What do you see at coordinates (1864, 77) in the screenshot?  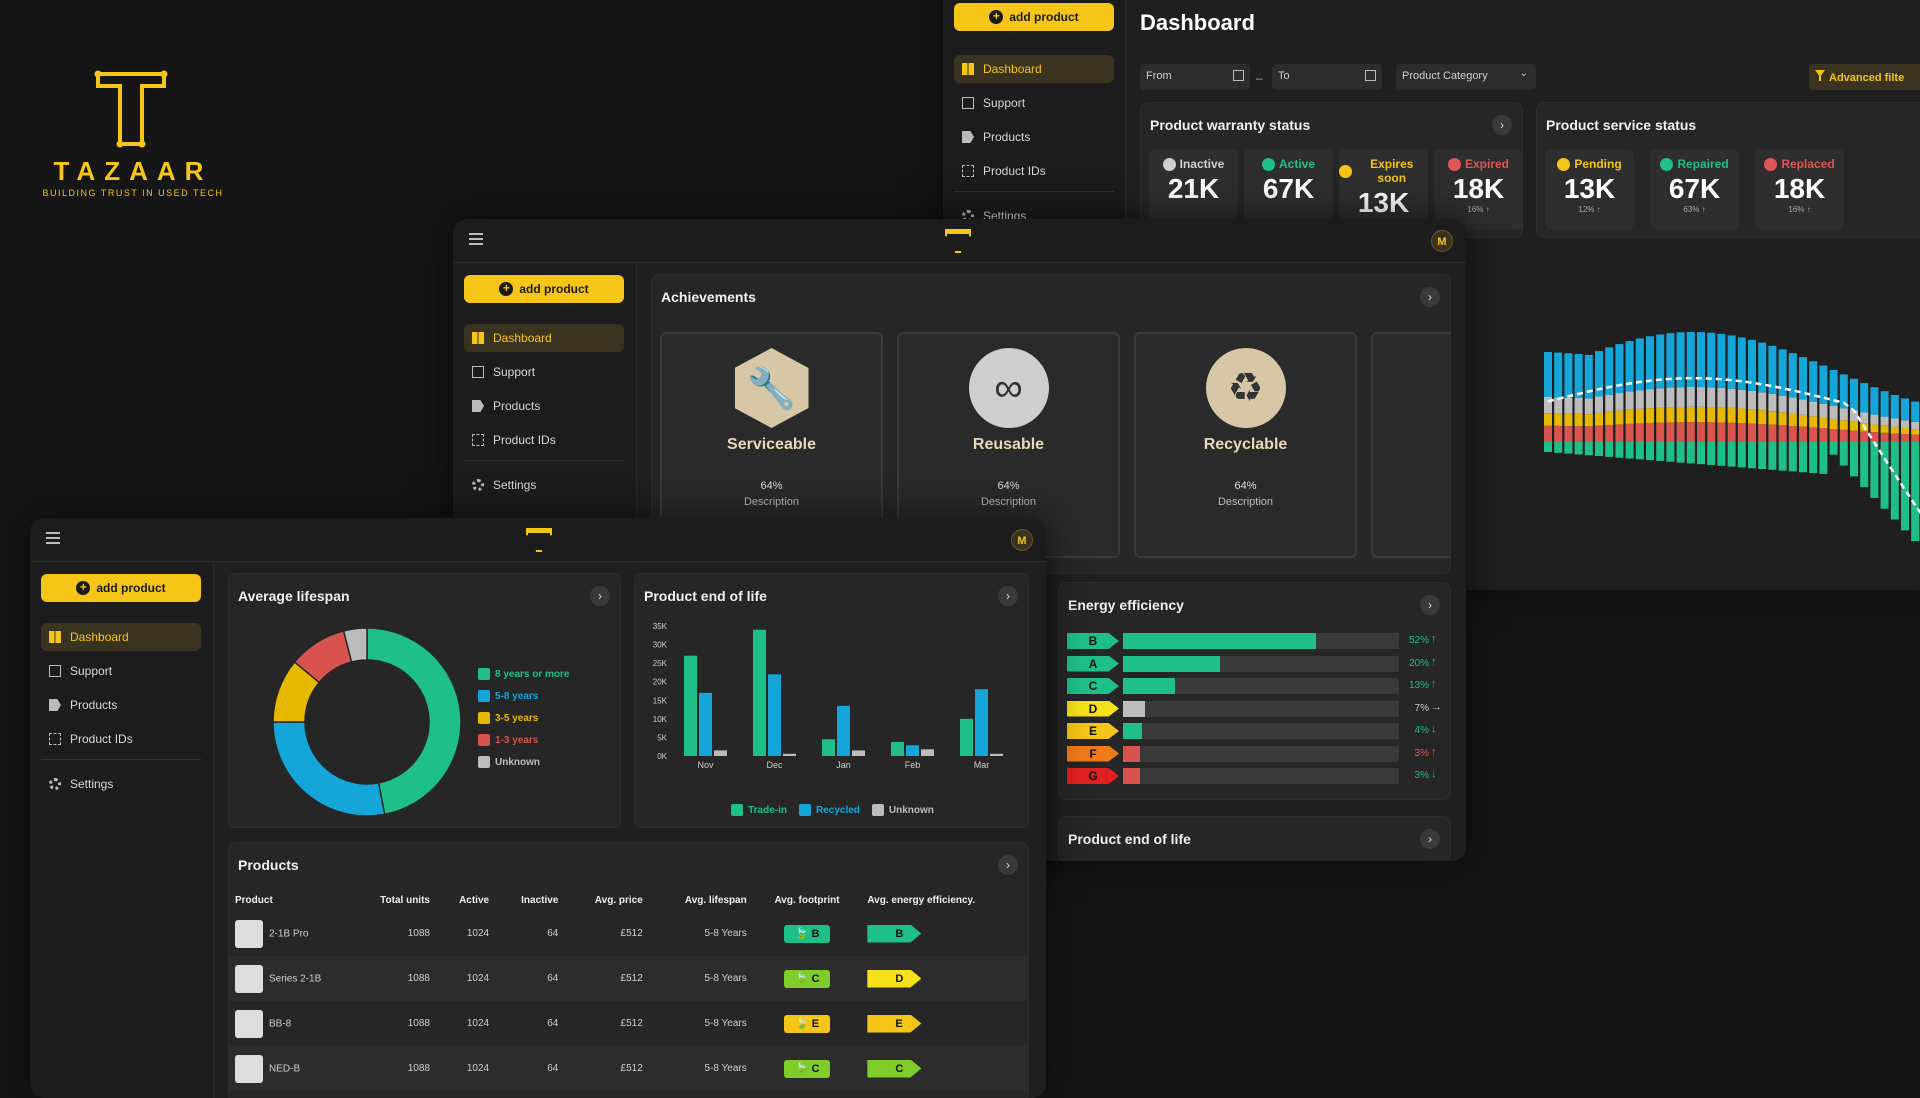 I see `advanced-filter-button: Advanced filte` at bounding box center [1864, 77].